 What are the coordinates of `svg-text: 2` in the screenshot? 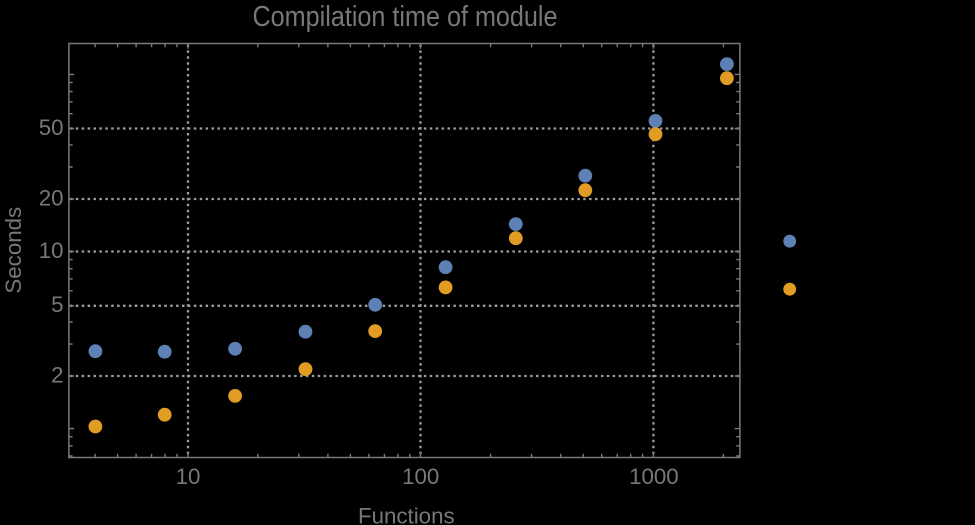 It's located at (57, 374).